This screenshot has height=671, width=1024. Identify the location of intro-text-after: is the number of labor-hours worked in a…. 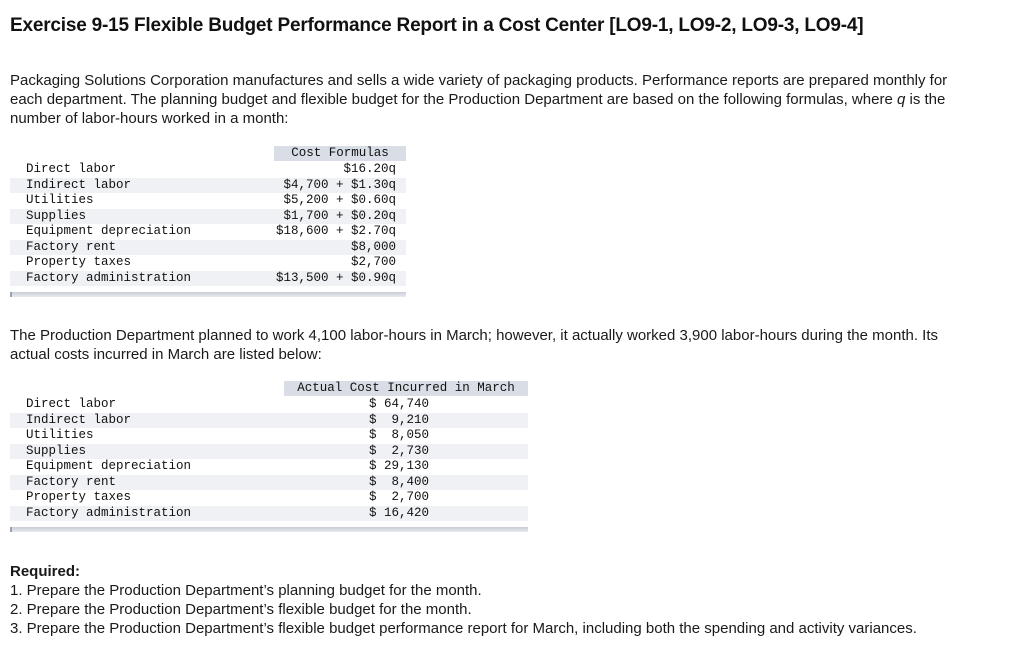
(478, 109).